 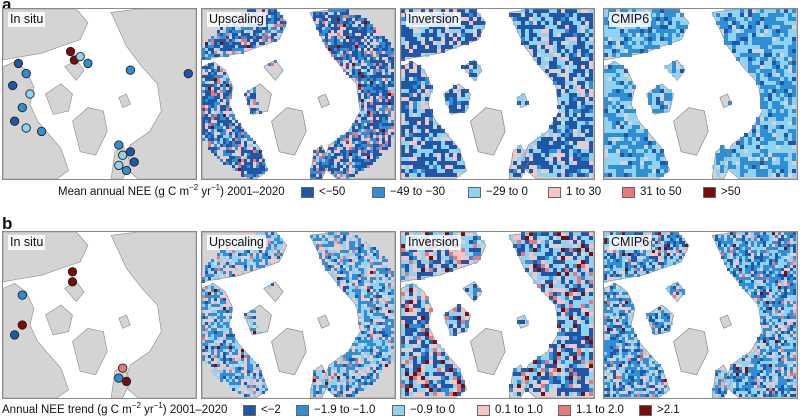 I want to click on landmass, so click(x=289, y=131).